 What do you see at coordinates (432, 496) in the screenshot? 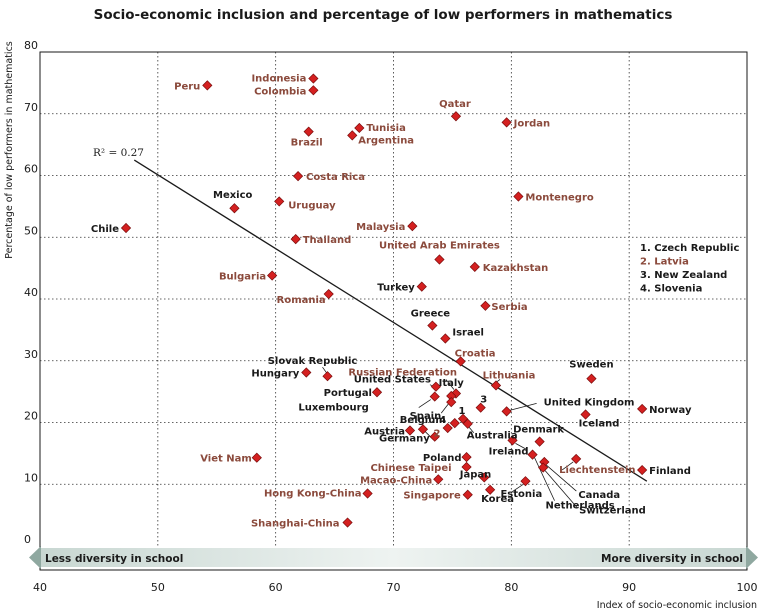
I see `label-singapore: Singapore` at bounding box center [432, 496].